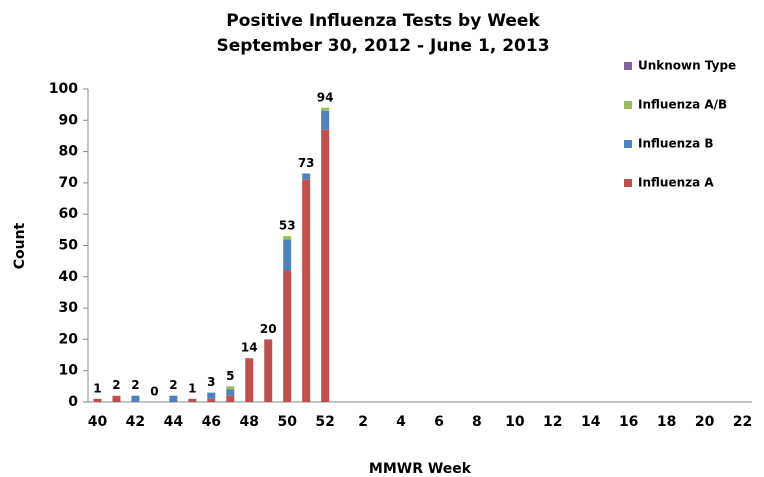 Image resolution: width=764 pixels, height=477 pixels. What do you see at coordinates (69, 183) in the screenshot?
I see `y-tick-label: 70` at bounding box center [69, 183].